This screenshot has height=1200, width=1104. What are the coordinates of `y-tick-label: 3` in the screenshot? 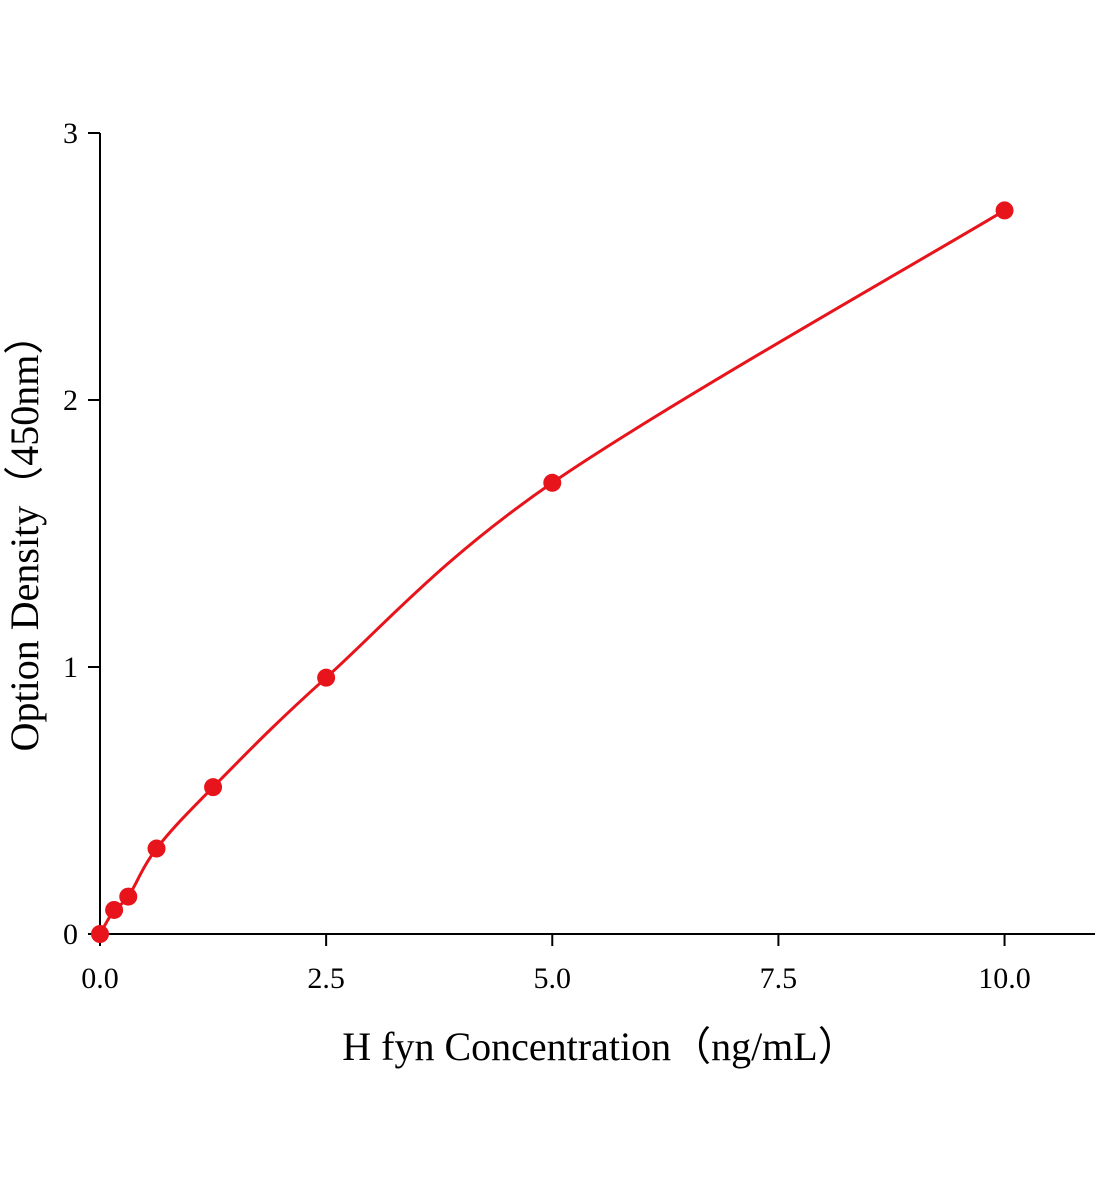 It's located at (70, 133).